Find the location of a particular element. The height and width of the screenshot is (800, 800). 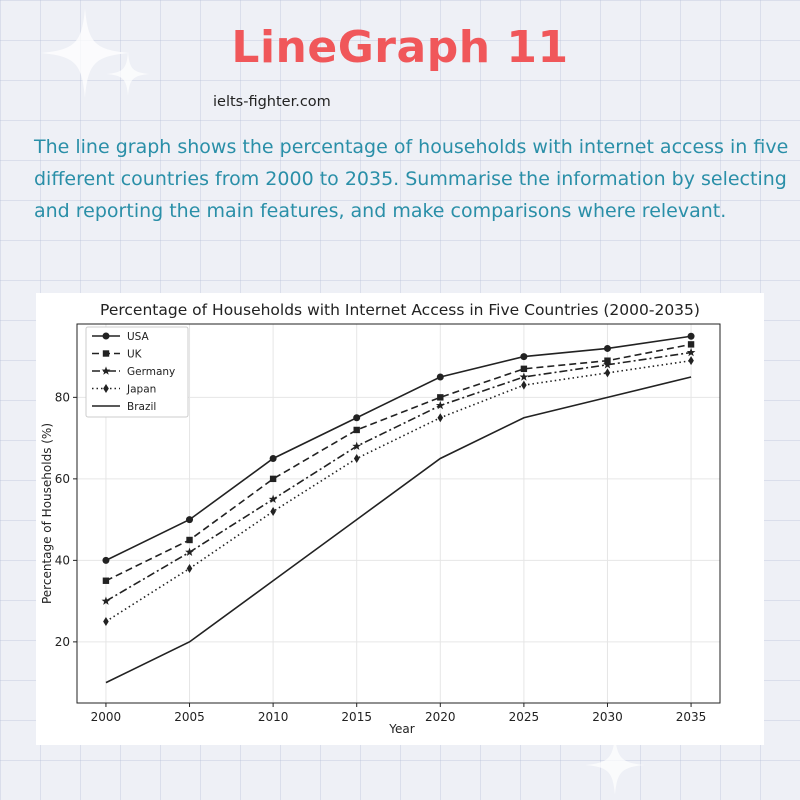

y-tick-label: 40 is located at coordinates (62, 560).